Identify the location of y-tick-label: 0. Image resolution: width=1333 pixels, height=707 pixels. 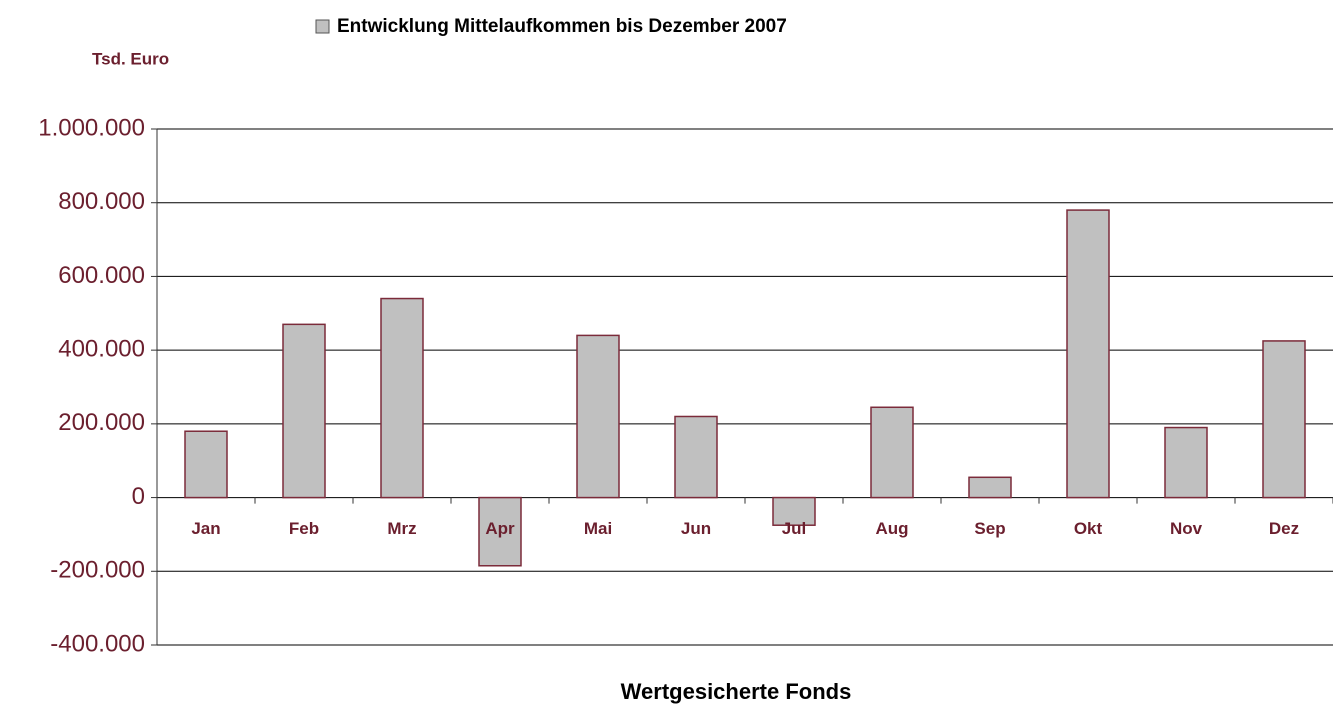
(138, 496).